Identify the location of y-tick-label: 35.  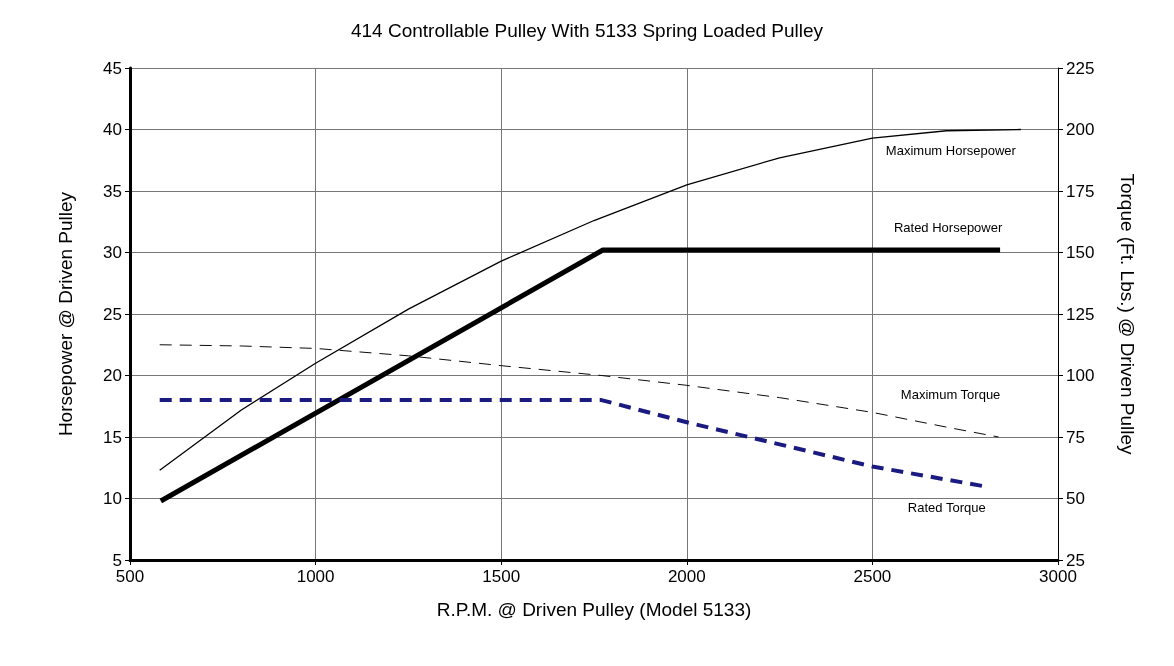
(112, 191).